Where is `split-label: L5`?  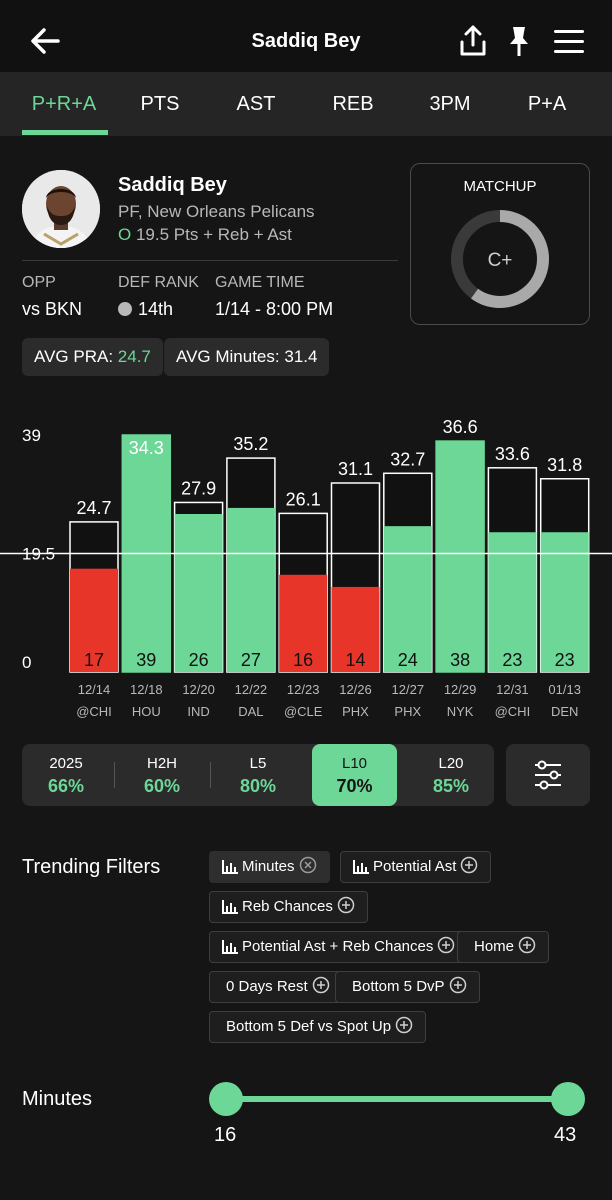 split-label: L5 is located at coordinates (258, 763).